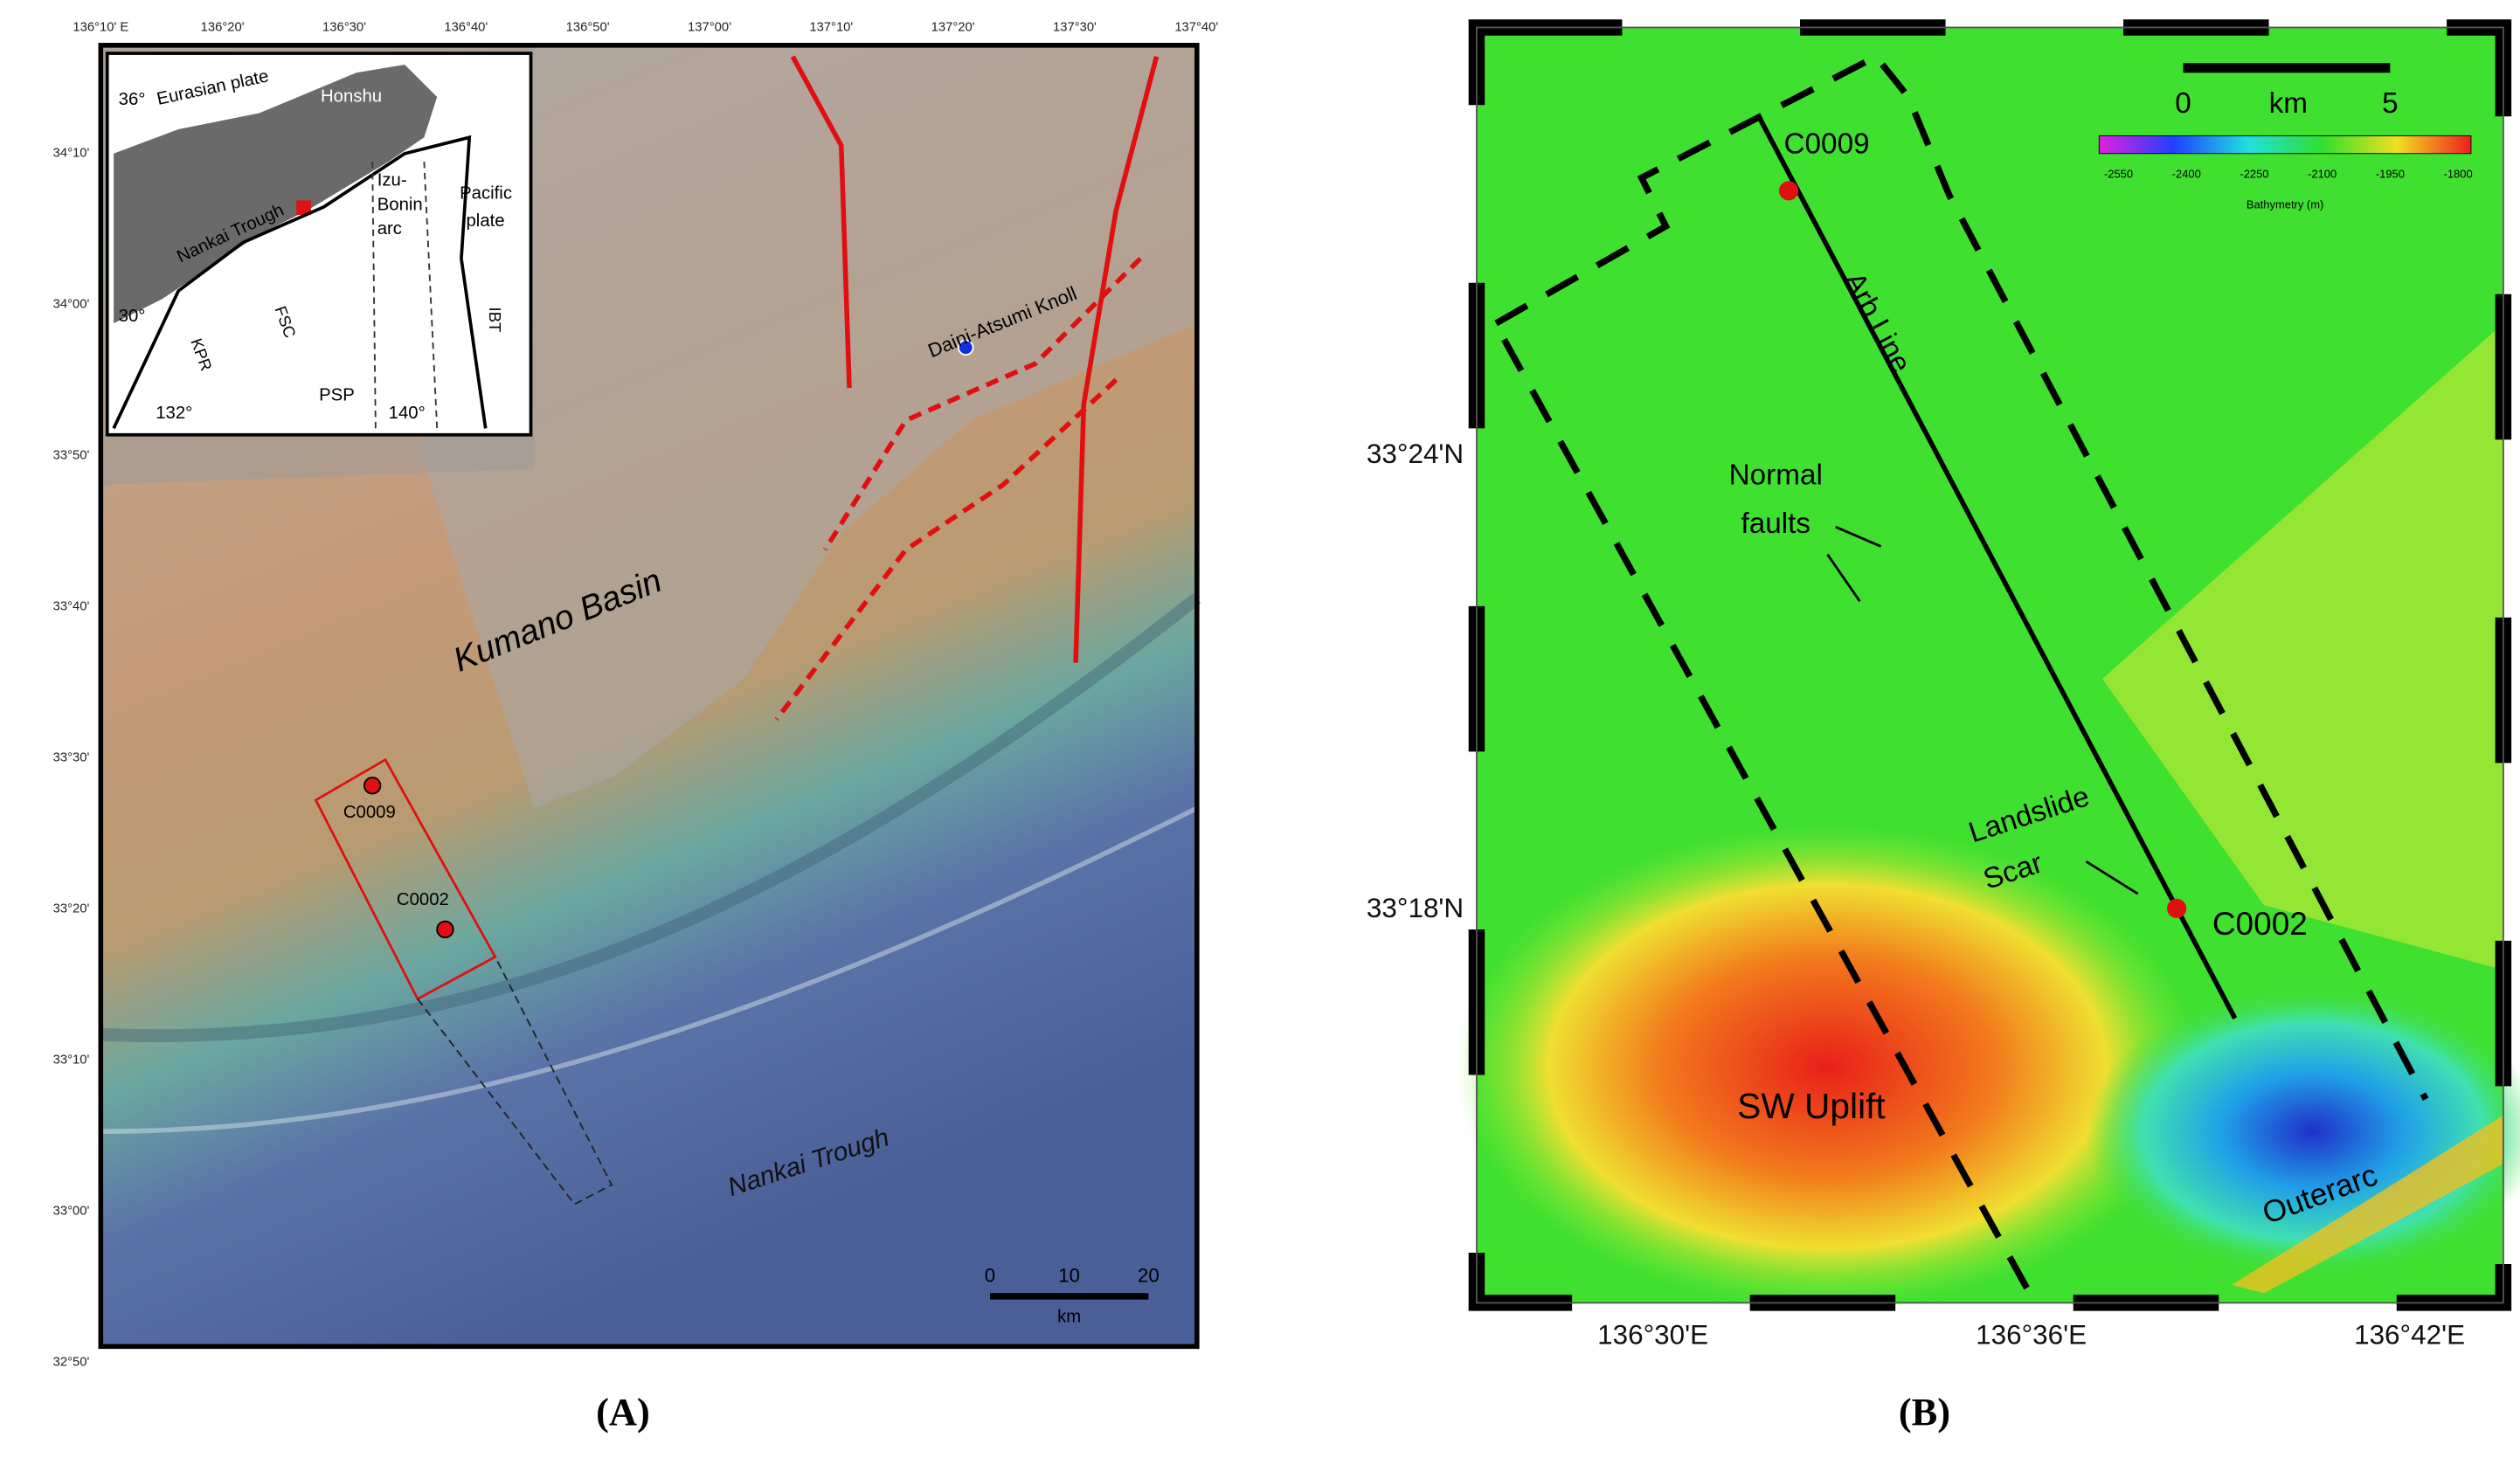 The height and width of the screenshot is (1458, 2520). I want to click on lat-label: 33°30', so click(71, 758).